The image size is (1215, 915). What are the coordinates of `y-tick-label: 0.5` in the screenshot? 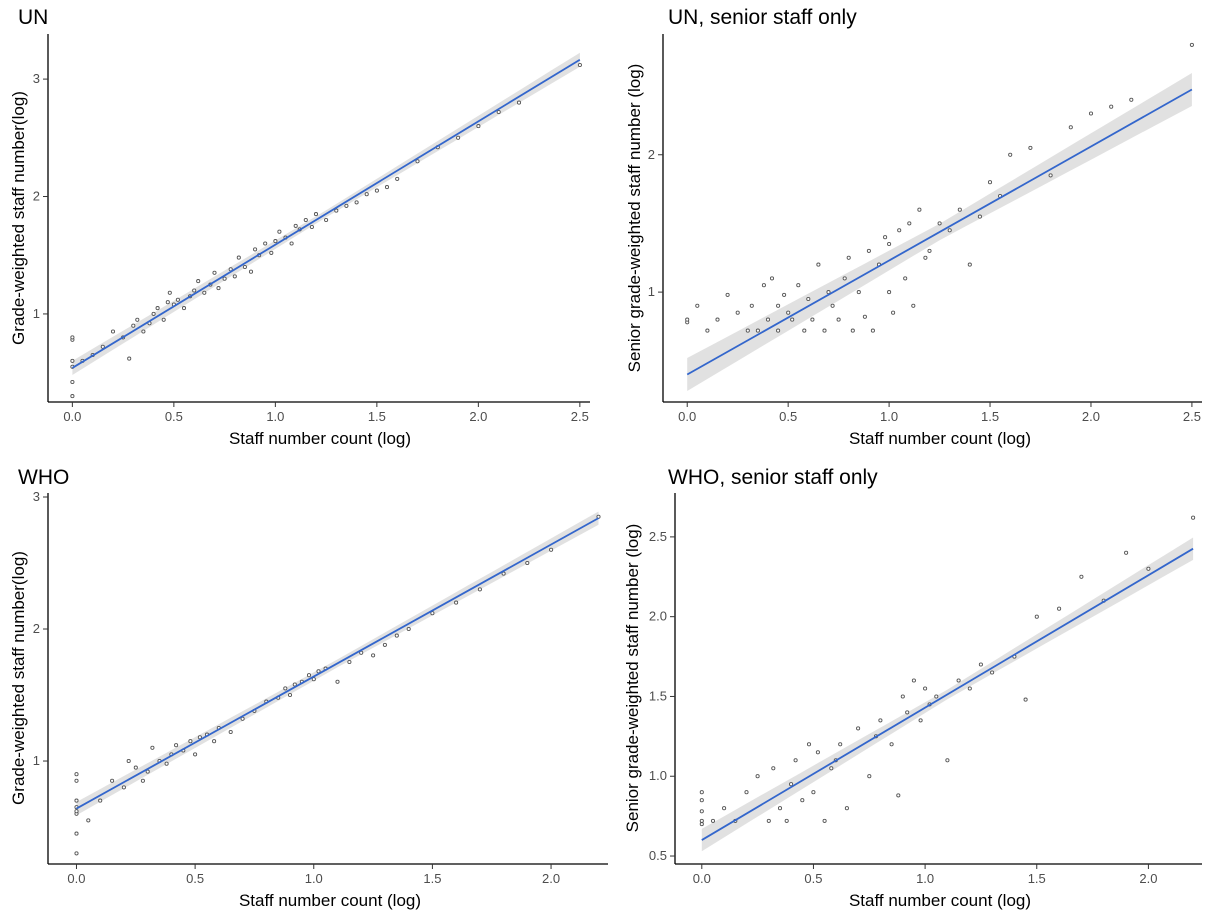 It's located at (658, 855).